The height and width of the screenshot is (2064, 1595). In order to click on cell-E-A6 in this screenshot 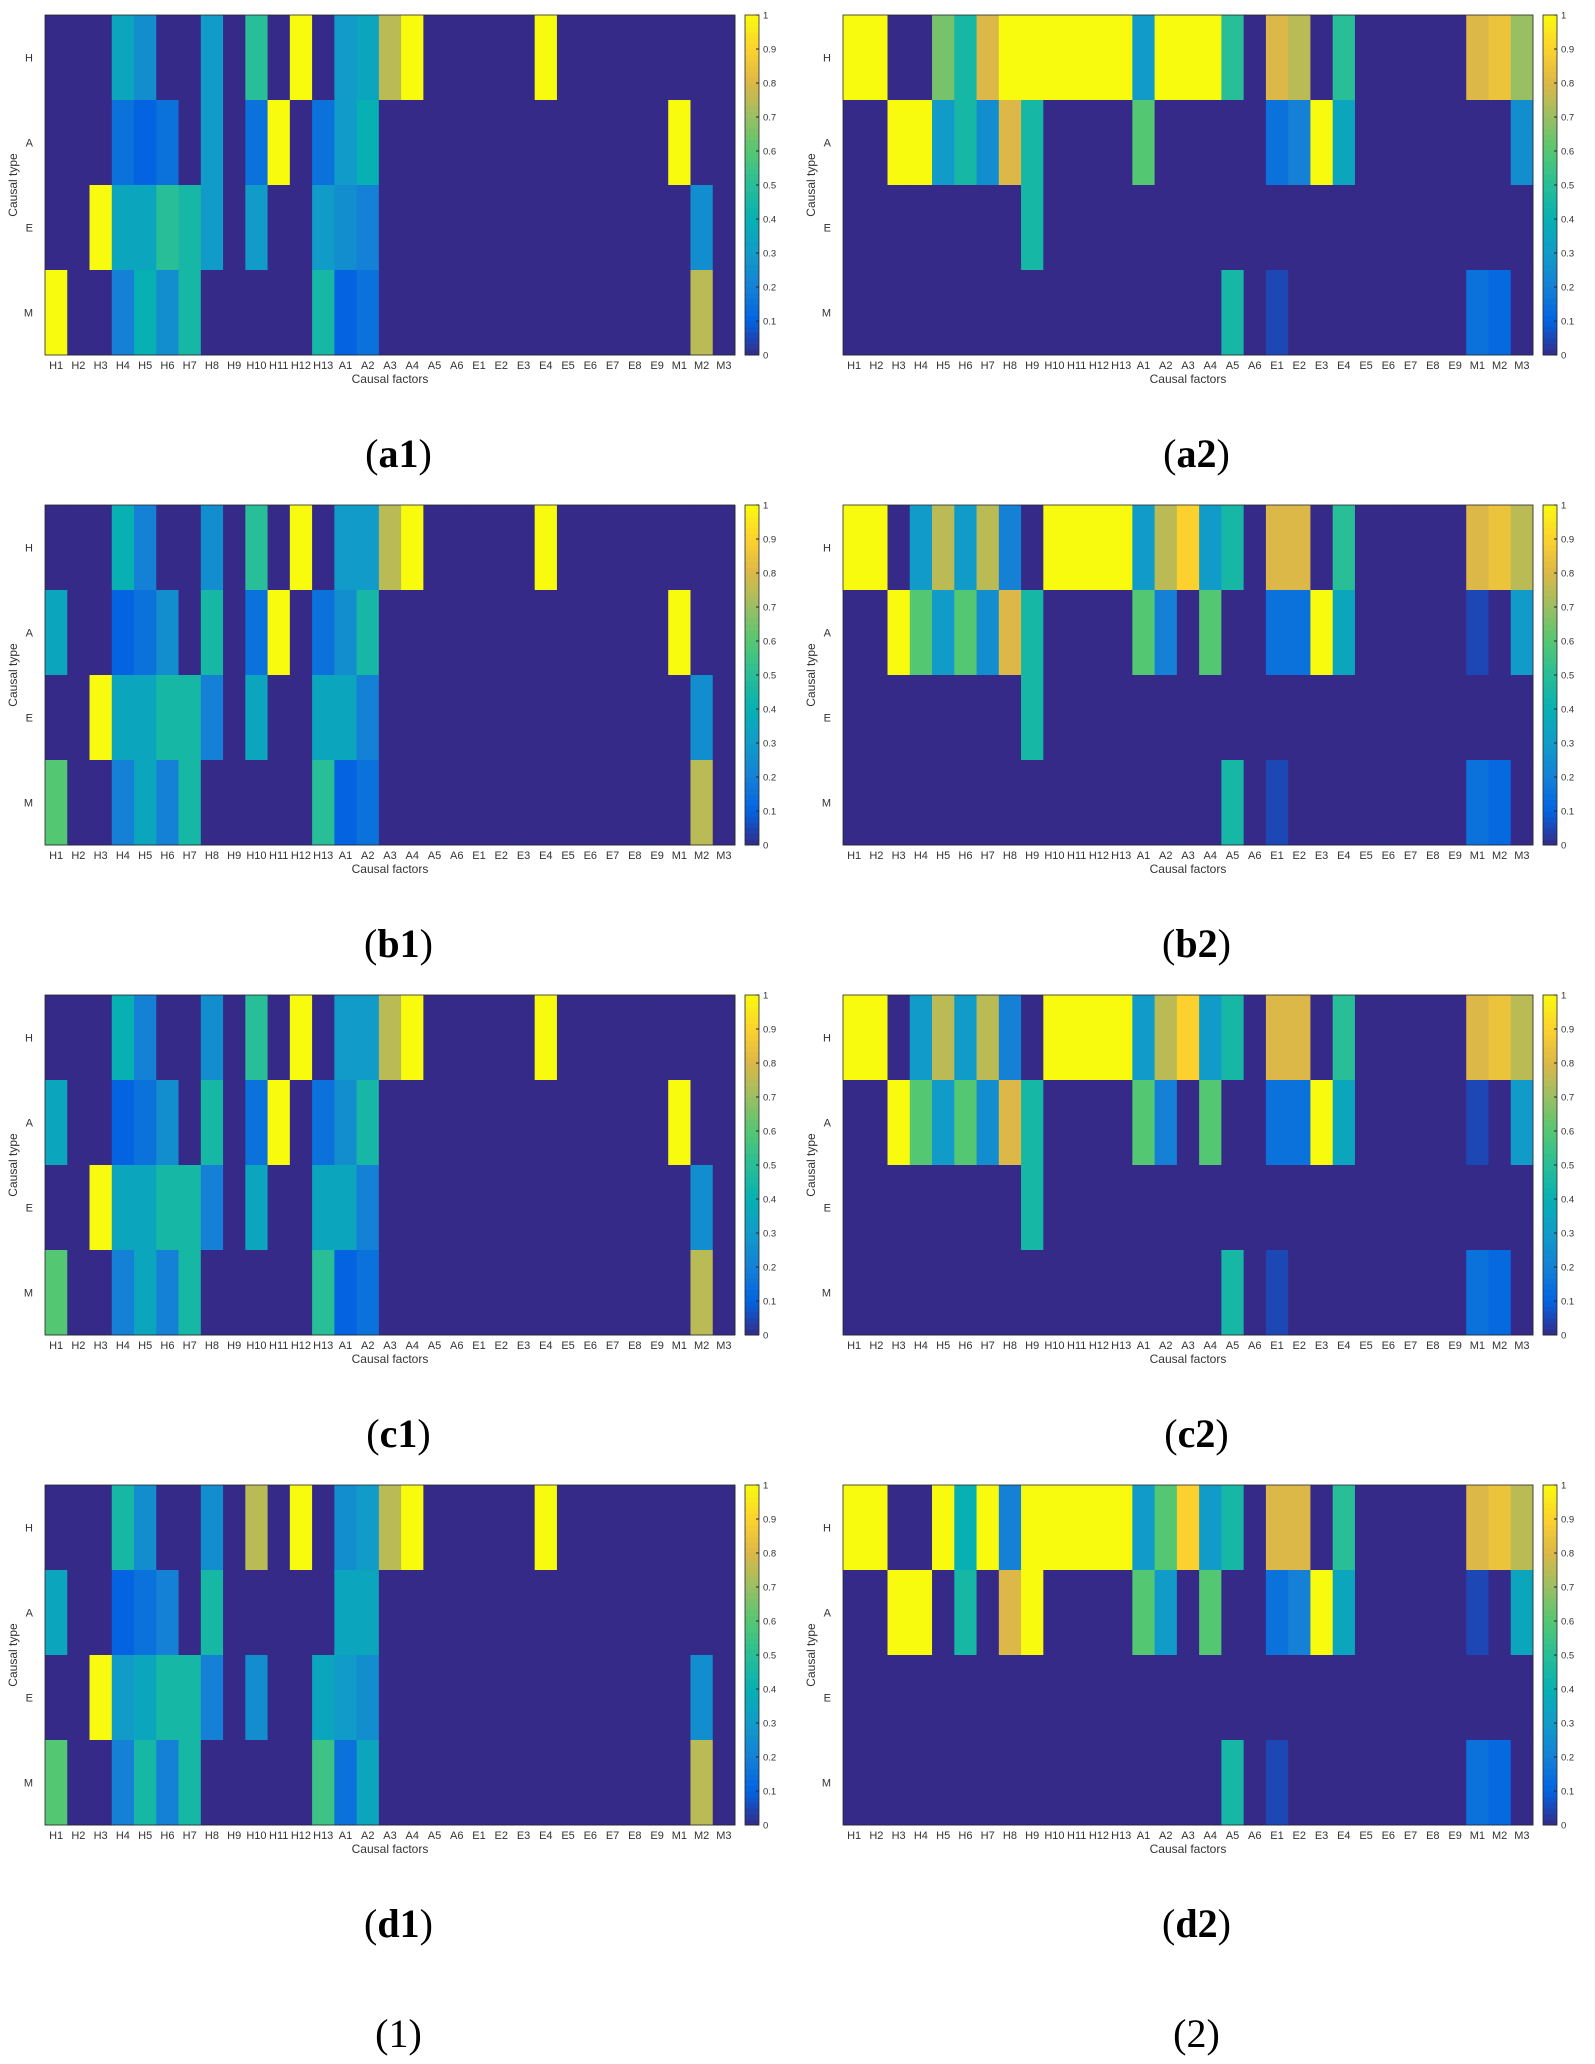, I will do `click(1255, 228)`.